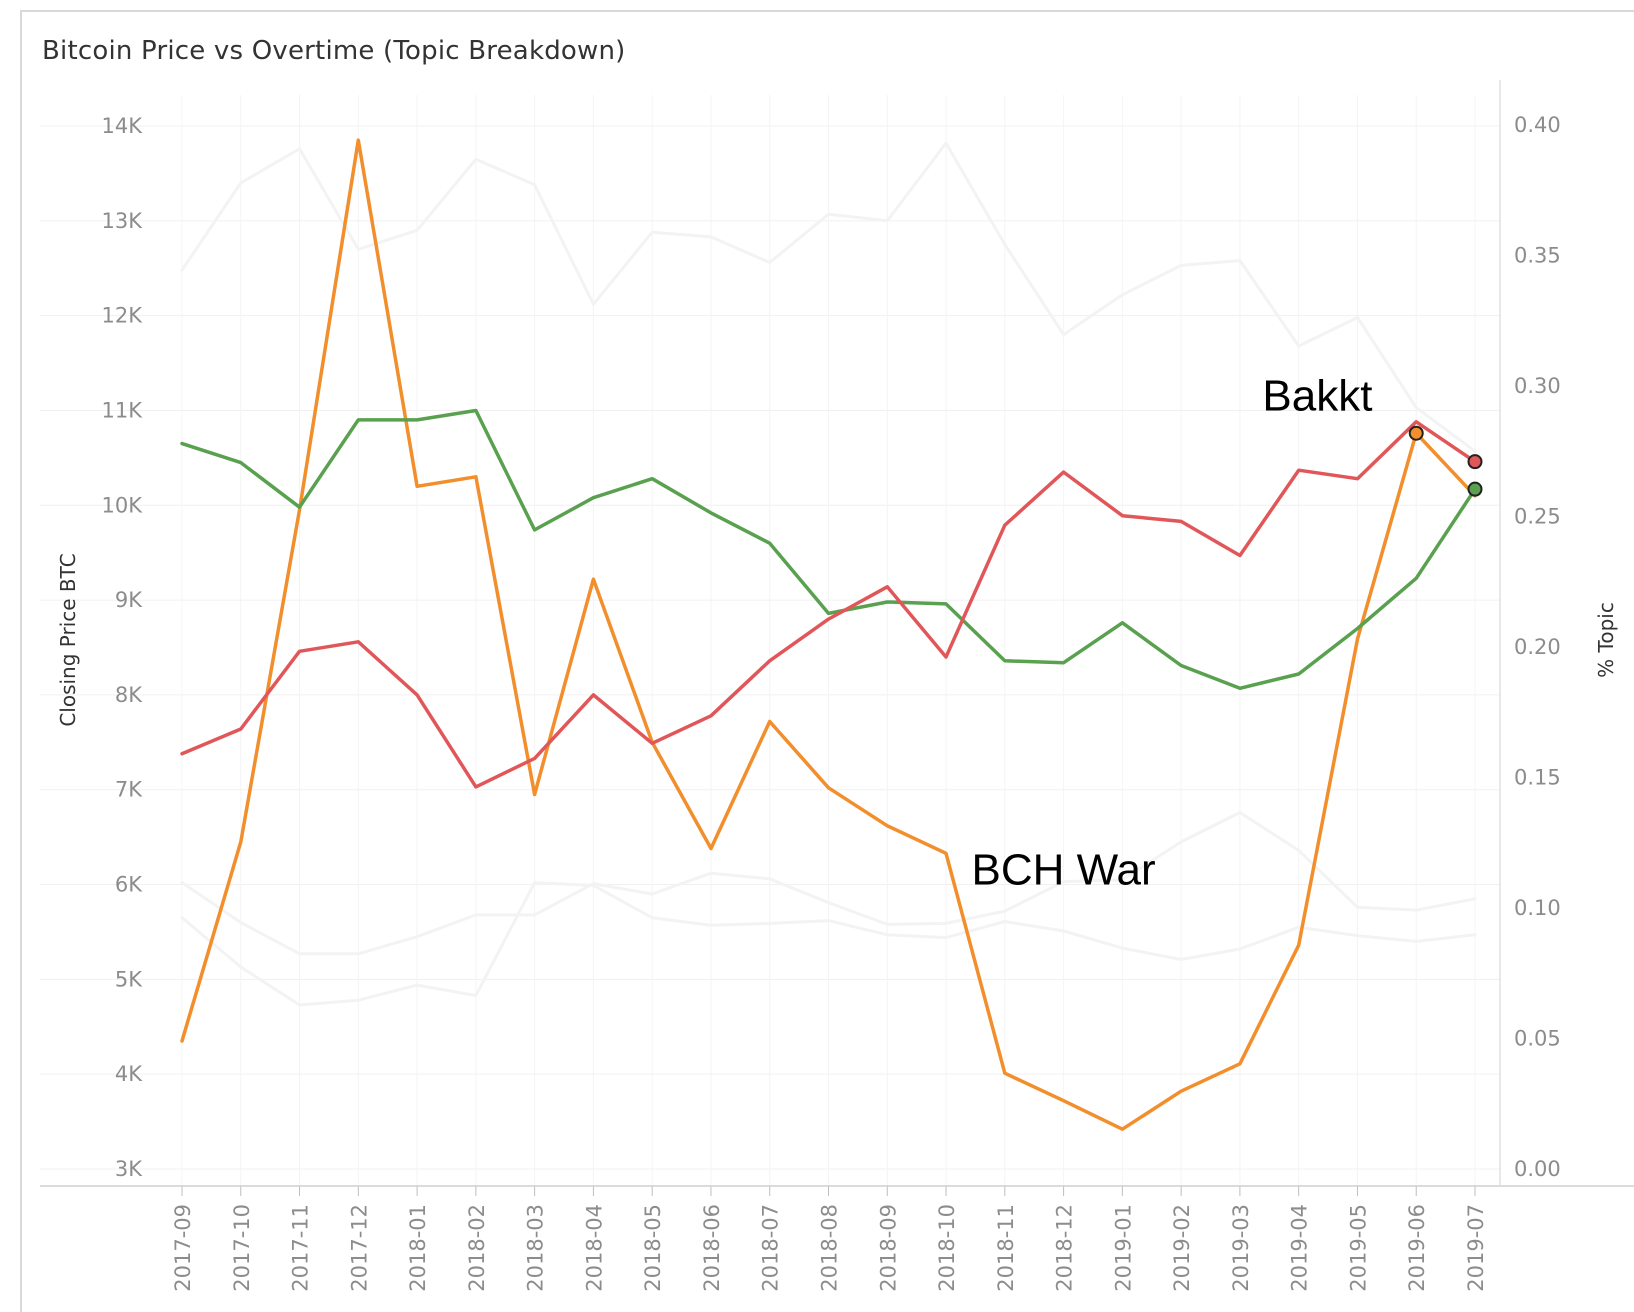  Describe the element at coordinates (536, 1248) in the screenshot. I see `x-tick-label: 2018-03` at that location.